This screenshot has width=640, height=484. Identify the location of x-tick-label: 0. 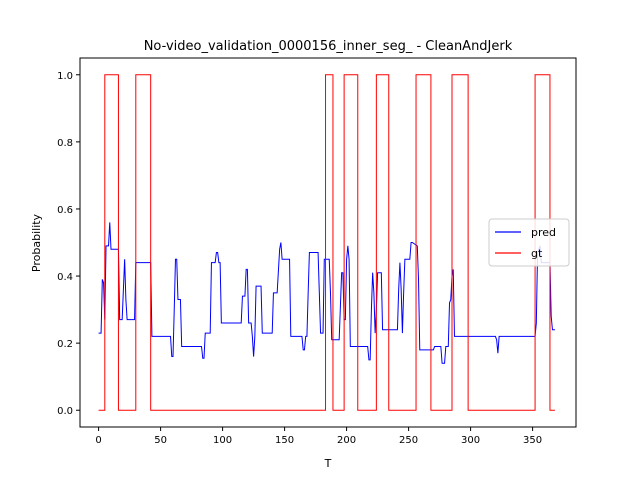
(98, 440).